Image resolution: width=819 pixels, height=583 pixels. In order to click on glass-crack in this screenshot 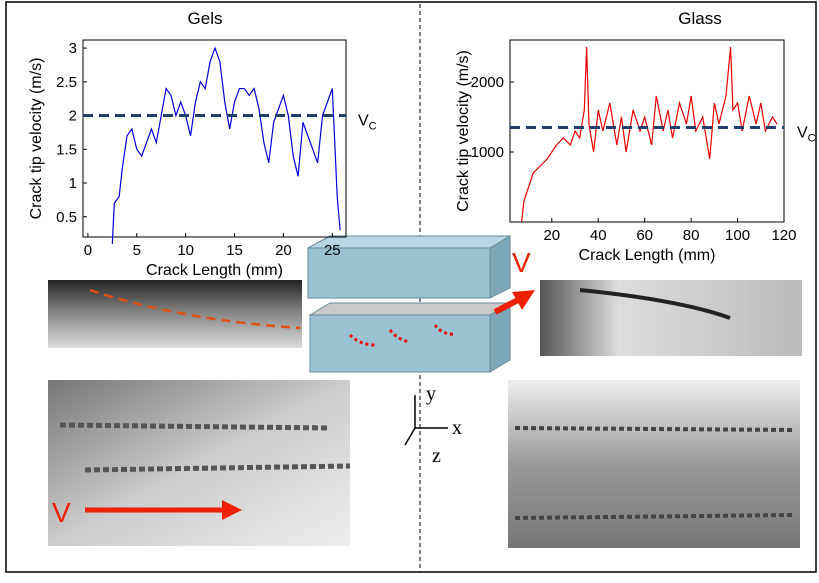, I will do `click(655, 304)`.